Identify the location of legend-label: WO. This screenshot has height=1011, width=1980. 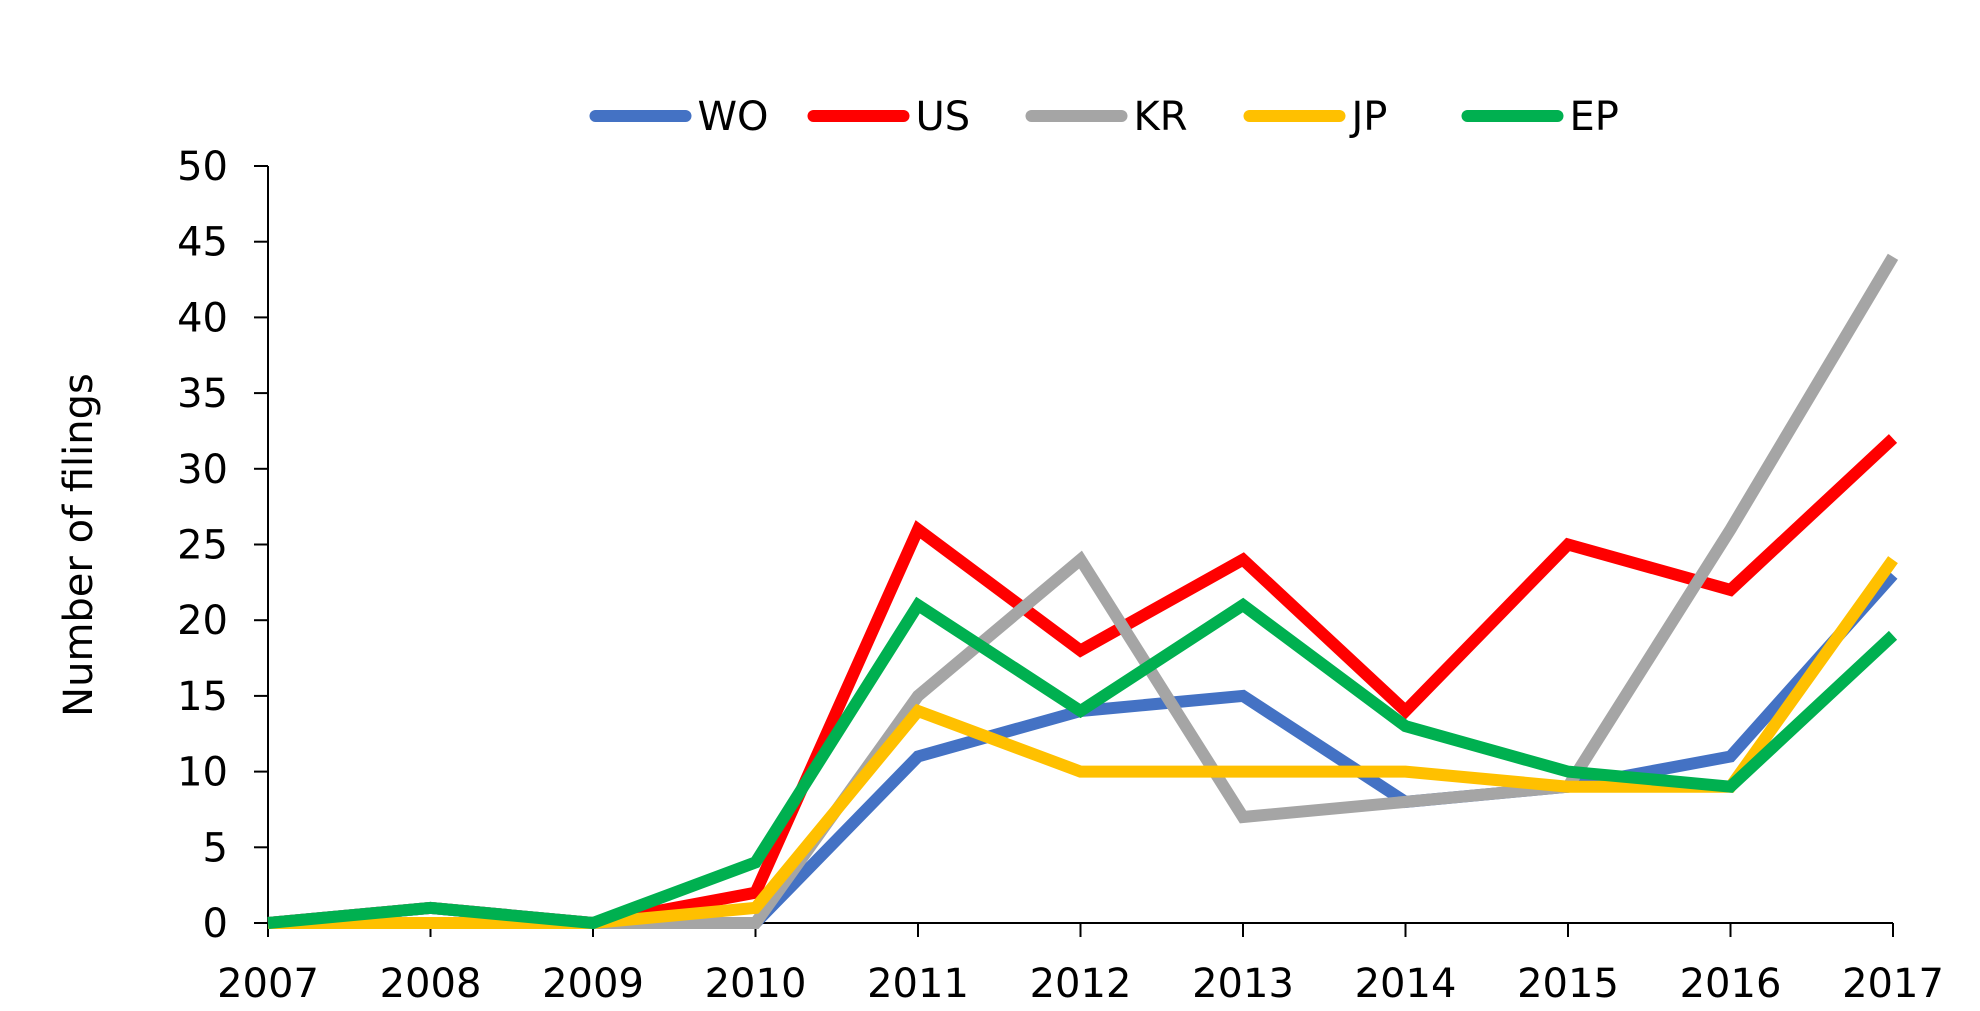
(733, 117).